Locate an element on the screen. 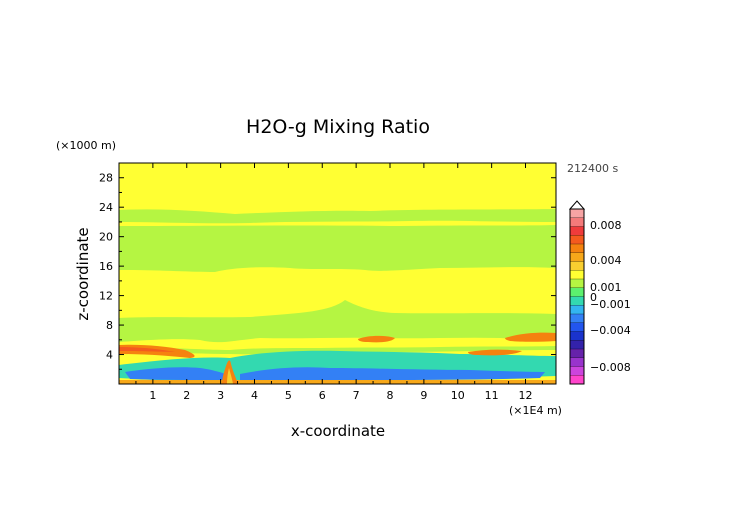  y-tick-label: 4 is located at coordinates (109, 355).